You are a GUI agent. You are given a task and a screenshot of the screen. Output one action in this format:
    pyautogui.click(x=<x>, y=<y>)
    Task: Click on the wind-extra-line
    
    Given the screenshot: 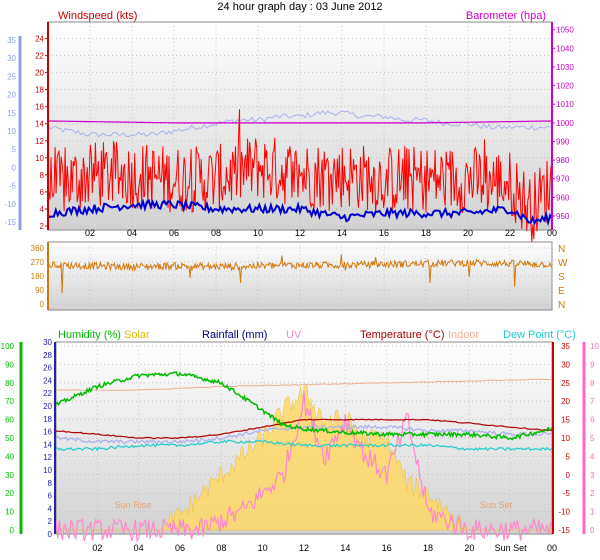 What is the action you would take?
    pyautogui.click(x=300, y=123)
    